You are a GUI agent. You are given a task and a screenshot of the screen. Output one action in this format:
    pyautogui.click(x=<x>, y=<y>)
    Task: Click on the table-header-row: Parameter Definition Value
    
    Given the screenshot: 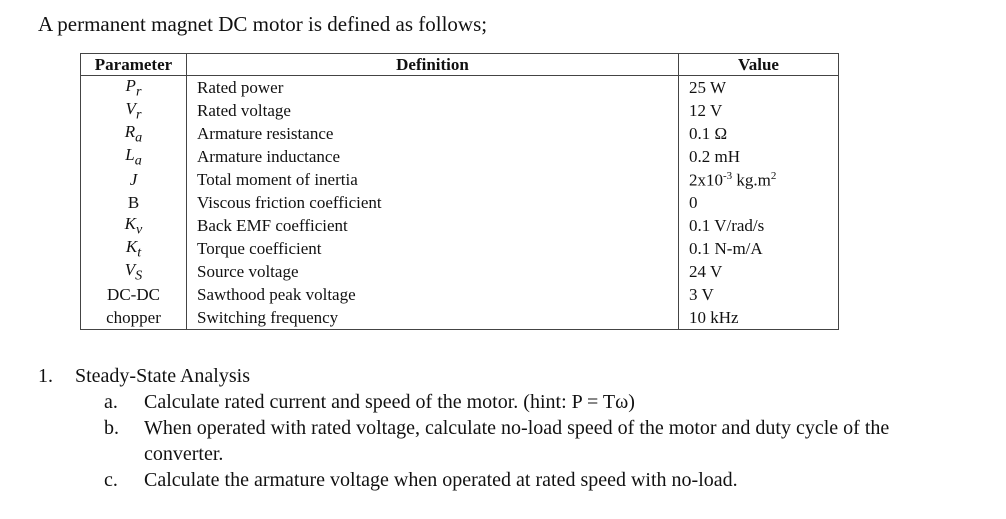 What is the action you would take?
    pyautogui.click(x=459, y=64)
    